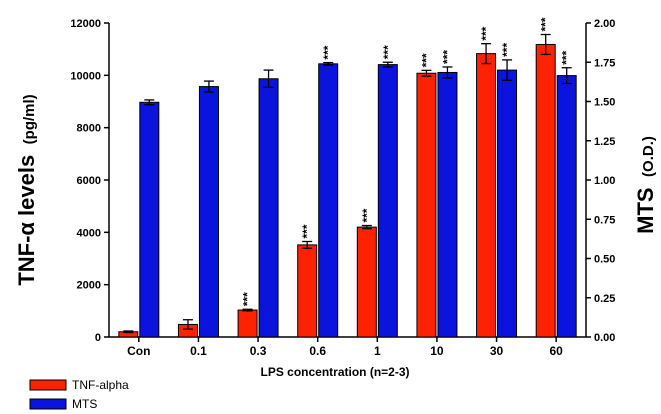 Image resolution: width=661 pixels, height=414 pixels. Describe the element at coordinates (89, 181) in the screenshot. I see `y-left-tick-label: 6000` at that location.